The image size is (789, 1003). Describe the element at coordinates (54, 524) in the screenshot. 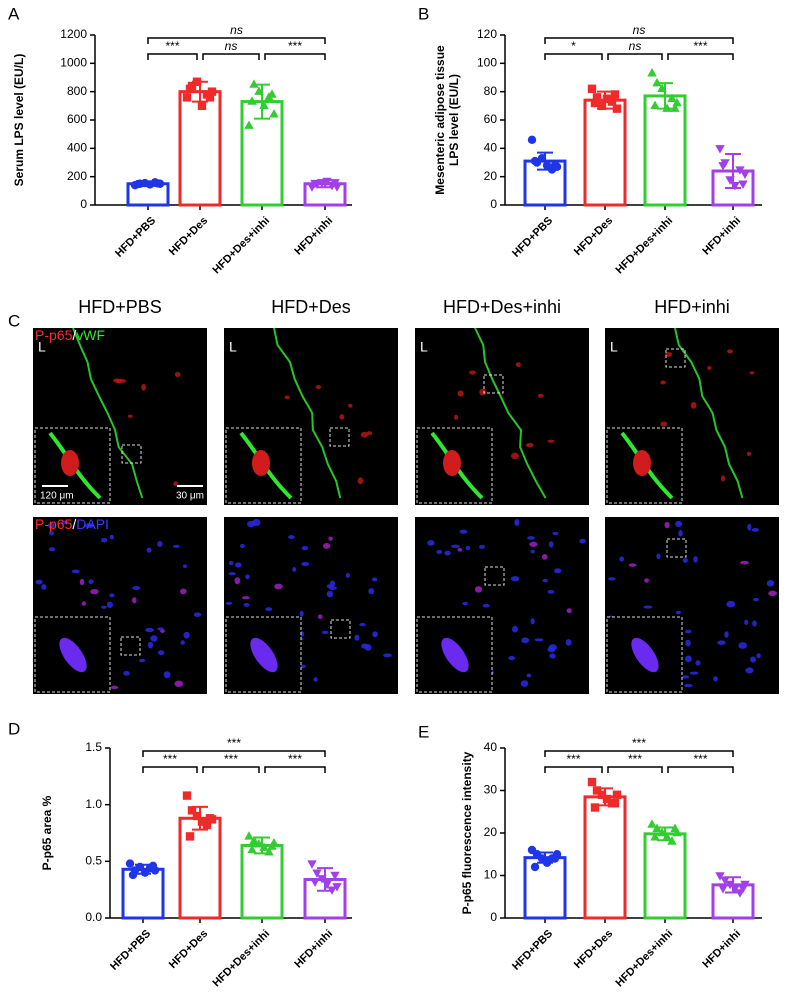

I see `channel-name: P-p65` at that location.